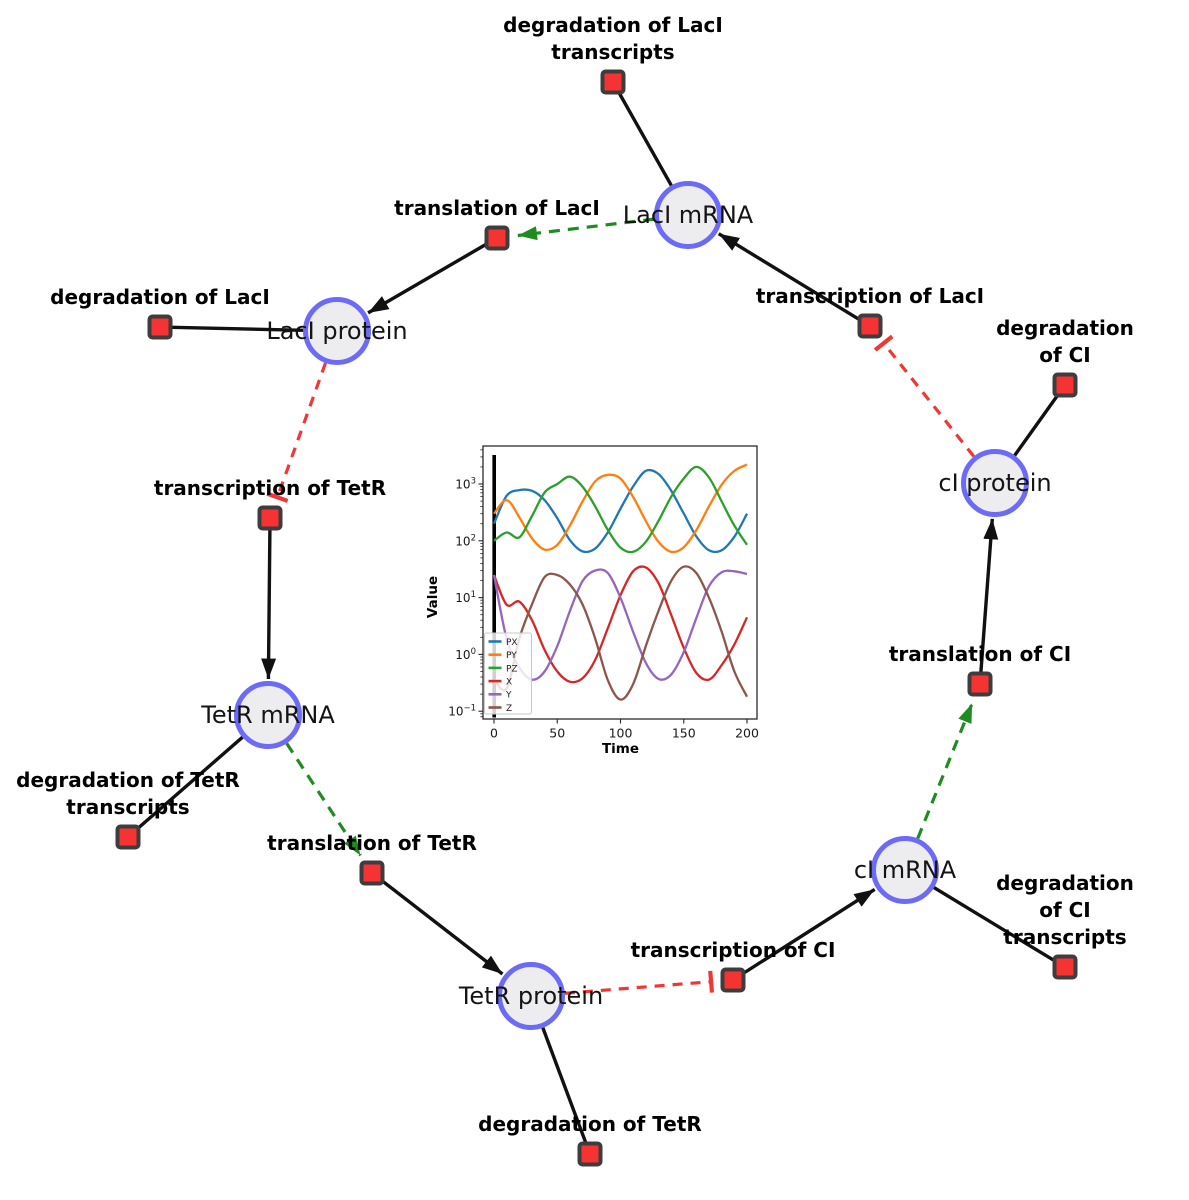  Describe the element at coordinates (128, 793) in the screenshot. I see `reaction-label-degradation-of-tetr-transcripts: degradation of TetR transcripts` at that location.